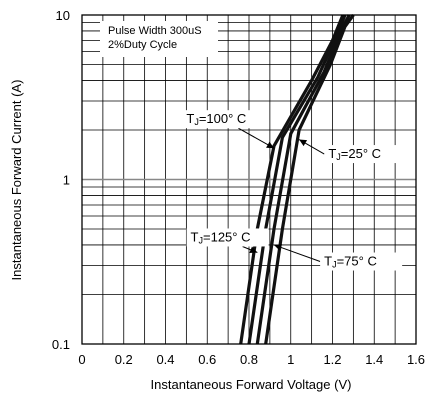 This screenshot has height=401, width=427. What do you see at coordinates (81, 359) in the screenshot?
I see `x-tick-label: 0` at bounding box center [81, 359].